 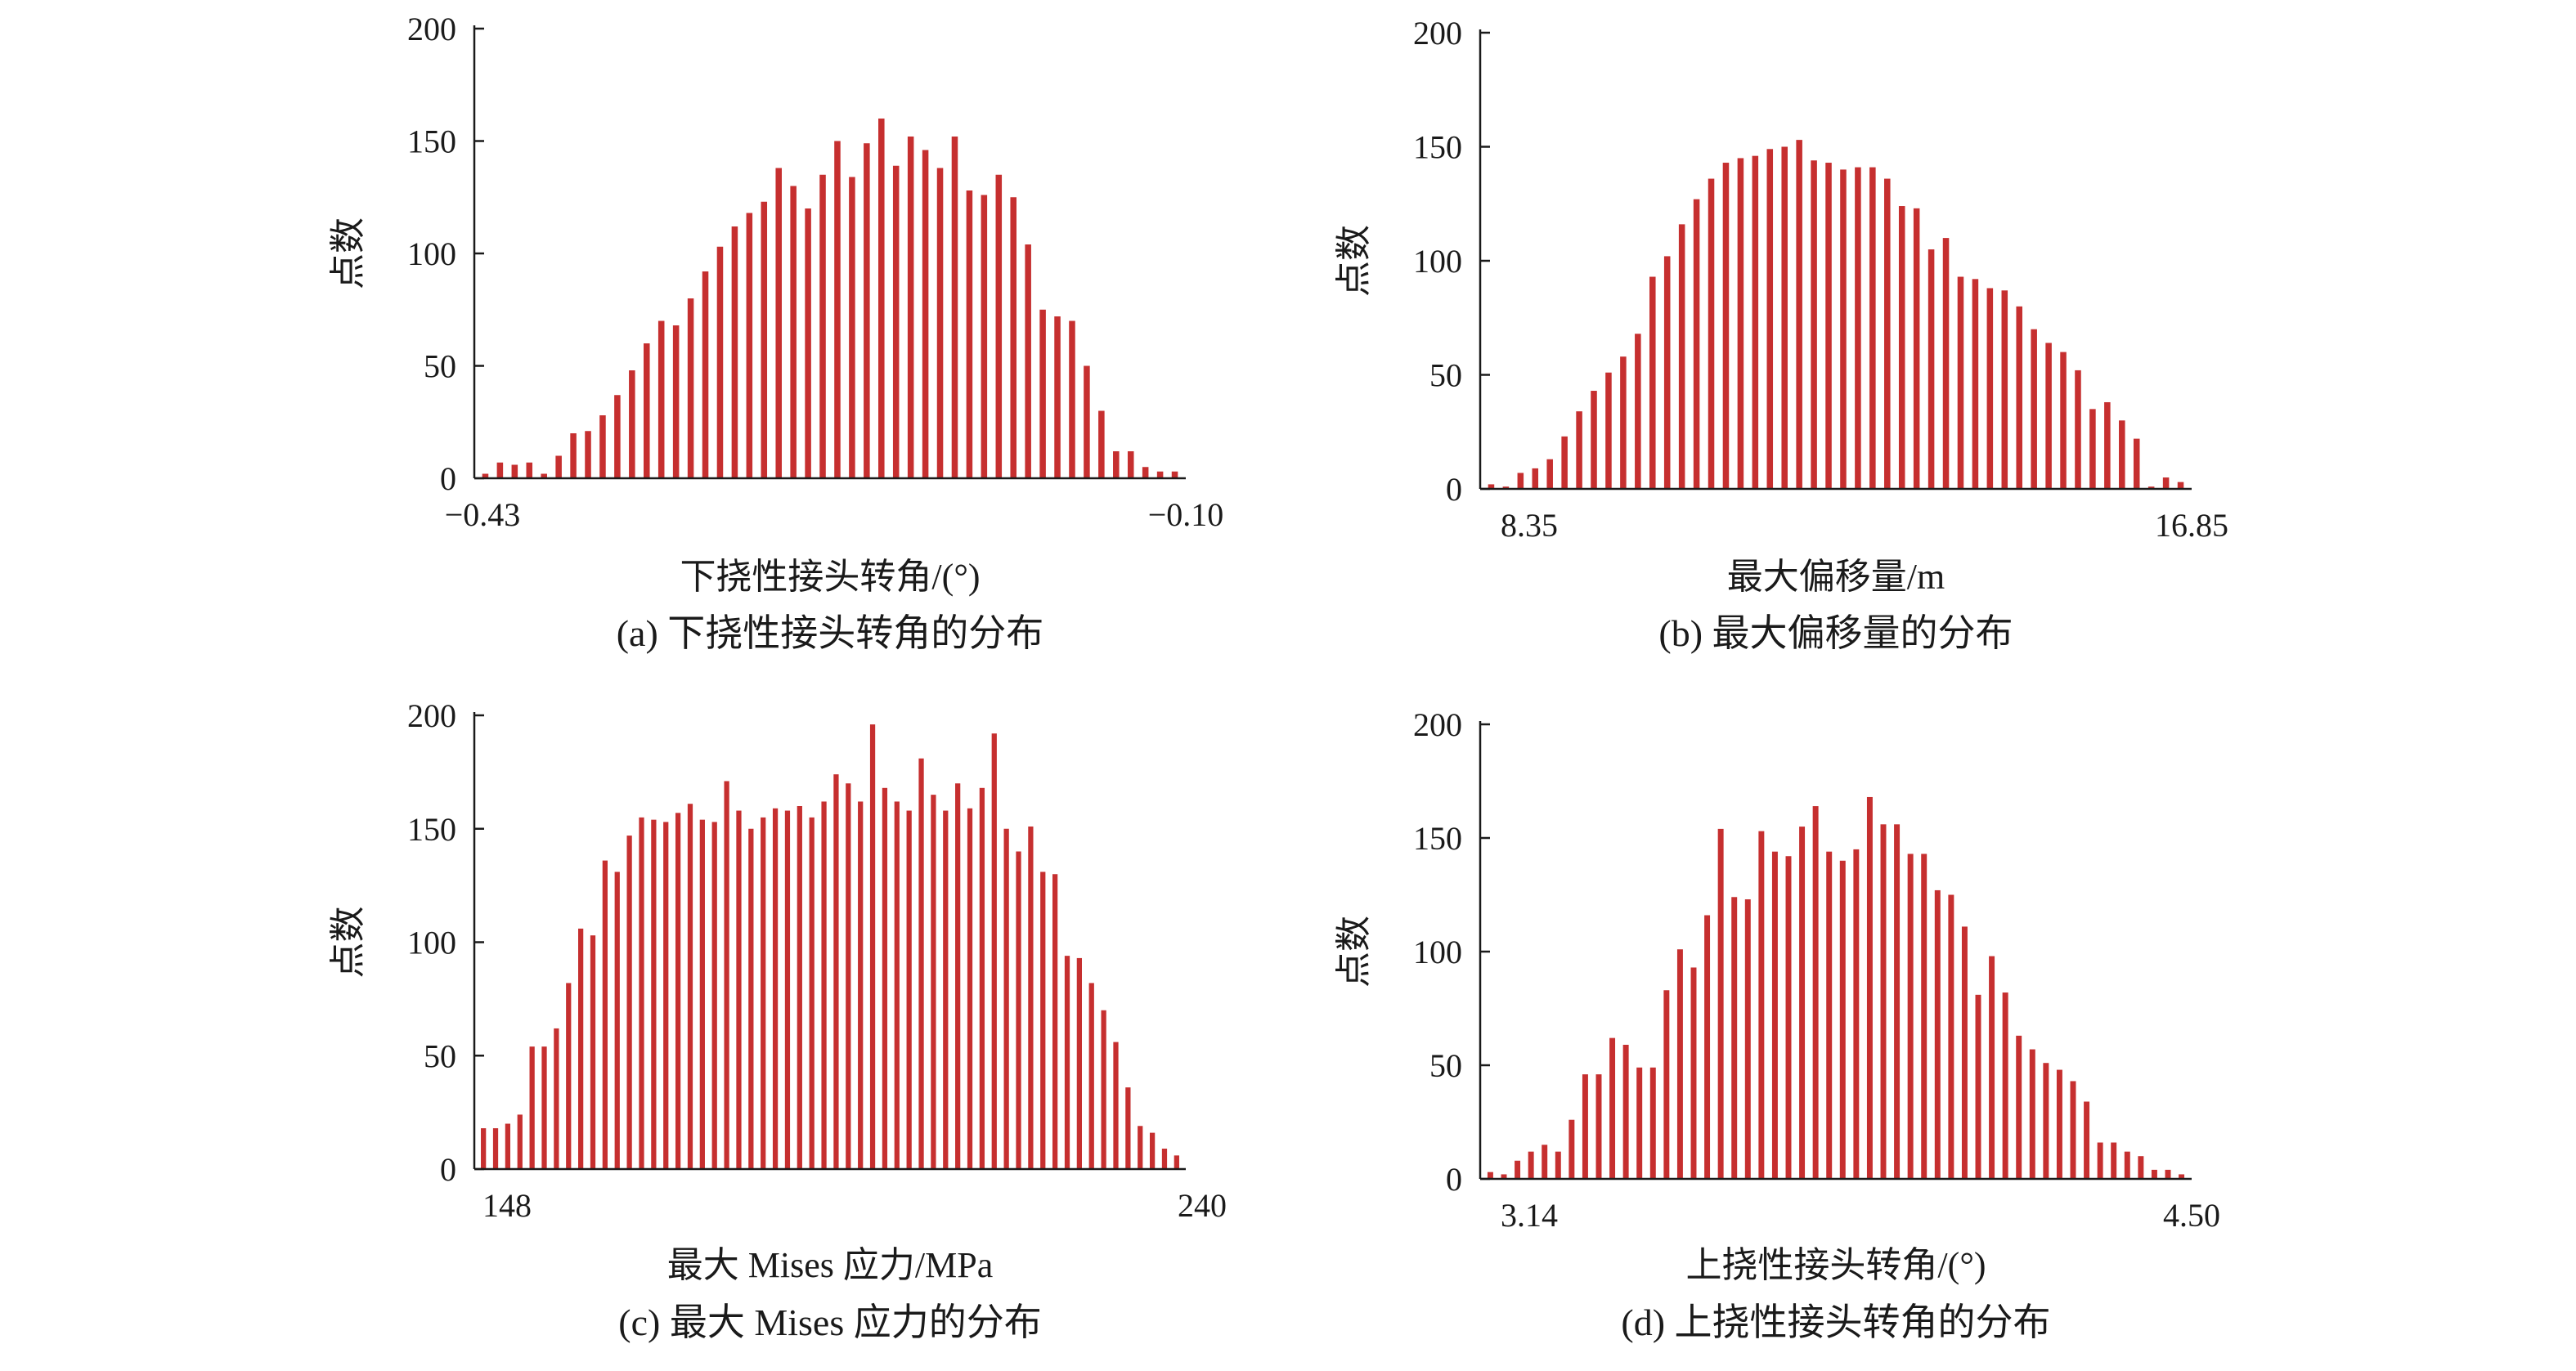 What do you see at coordinates (2191, 1215) in the screenshot?
I see `x-tick-label-max: 4.50` at bounding box center [2191, 1215].